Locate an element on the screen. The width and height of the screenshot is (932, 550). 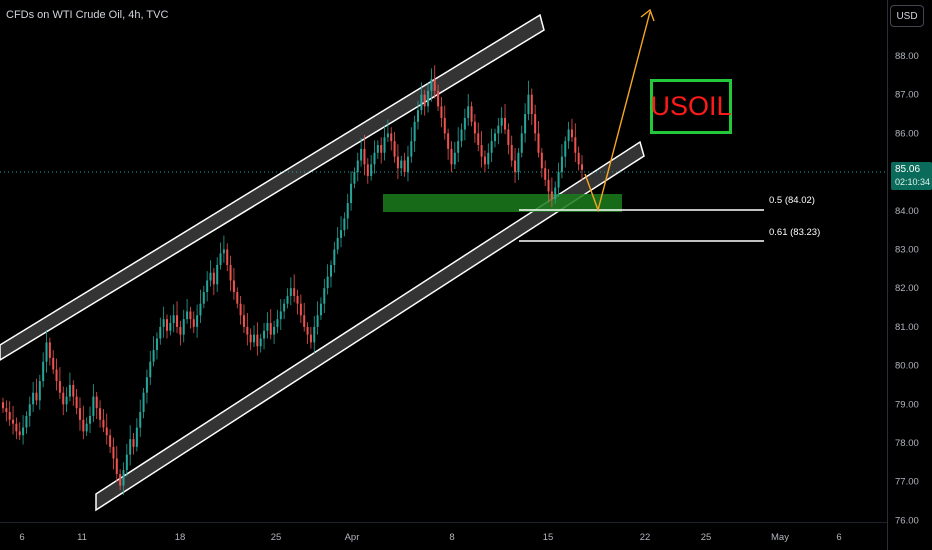
chart-title: CFDs on WTI Crude Oil, 4h, TVC is located at coordinates (87, 15).